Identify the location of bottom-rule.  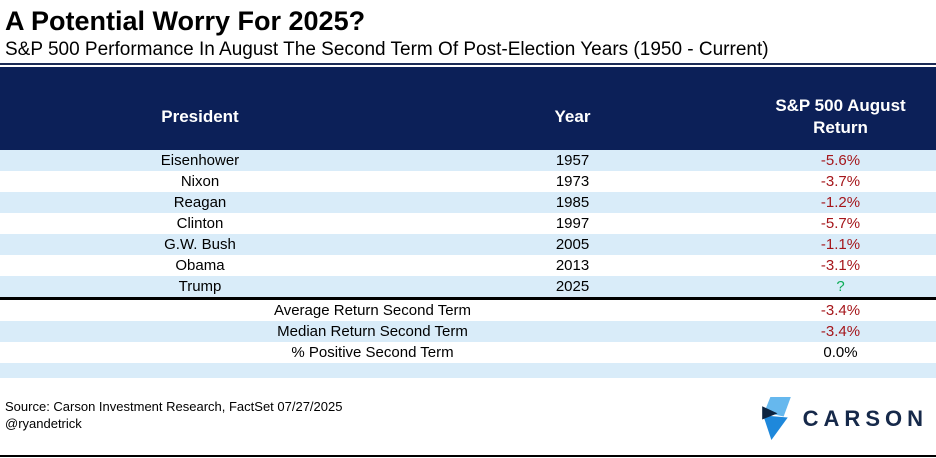
(468, 456).